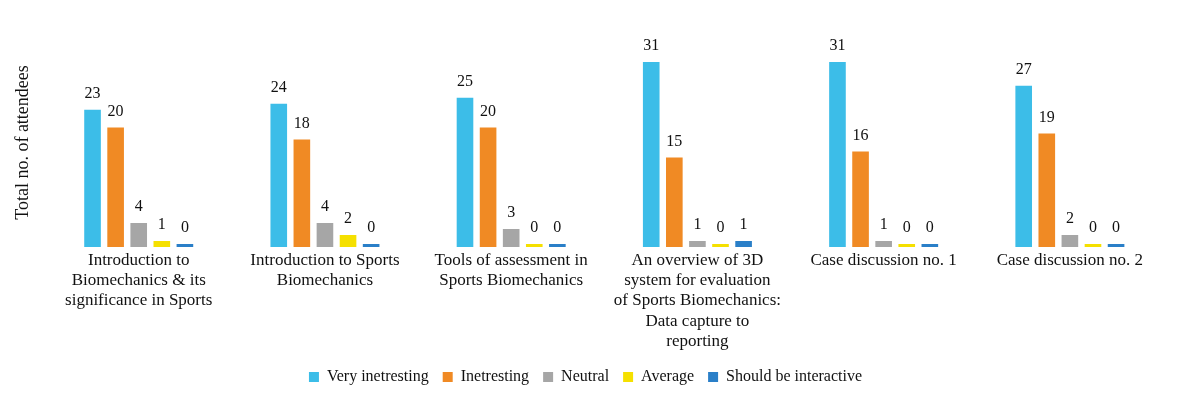  Describe the element at coordinates (668, 376) in the screenshot. I see `legend-label: Average` at that location.